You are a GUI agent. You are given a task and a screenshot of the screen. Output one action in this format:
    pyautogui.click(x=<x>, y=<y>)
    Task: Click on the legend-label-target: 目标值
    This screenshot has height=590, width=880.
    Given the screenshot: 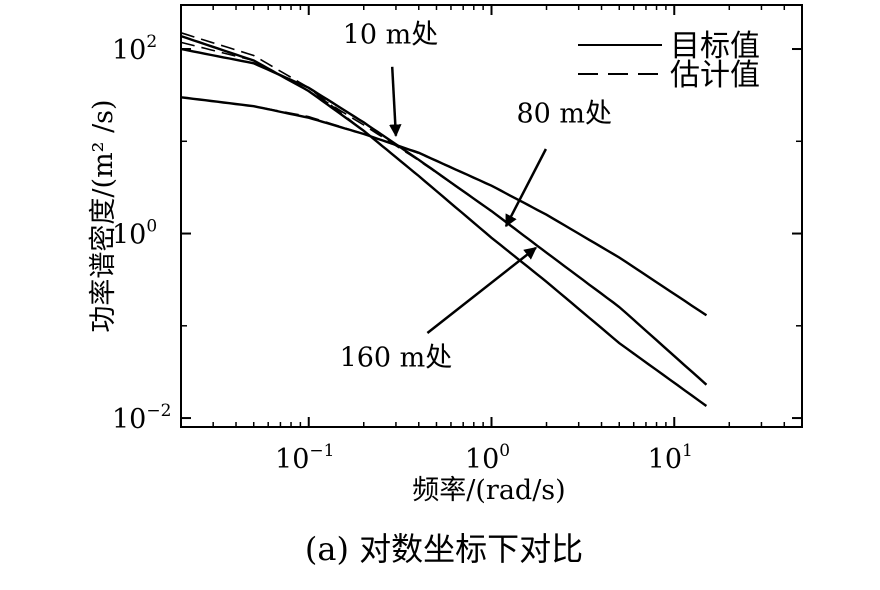 What is the action you would take?
    pyautogui.click(x=715, y=46)
    